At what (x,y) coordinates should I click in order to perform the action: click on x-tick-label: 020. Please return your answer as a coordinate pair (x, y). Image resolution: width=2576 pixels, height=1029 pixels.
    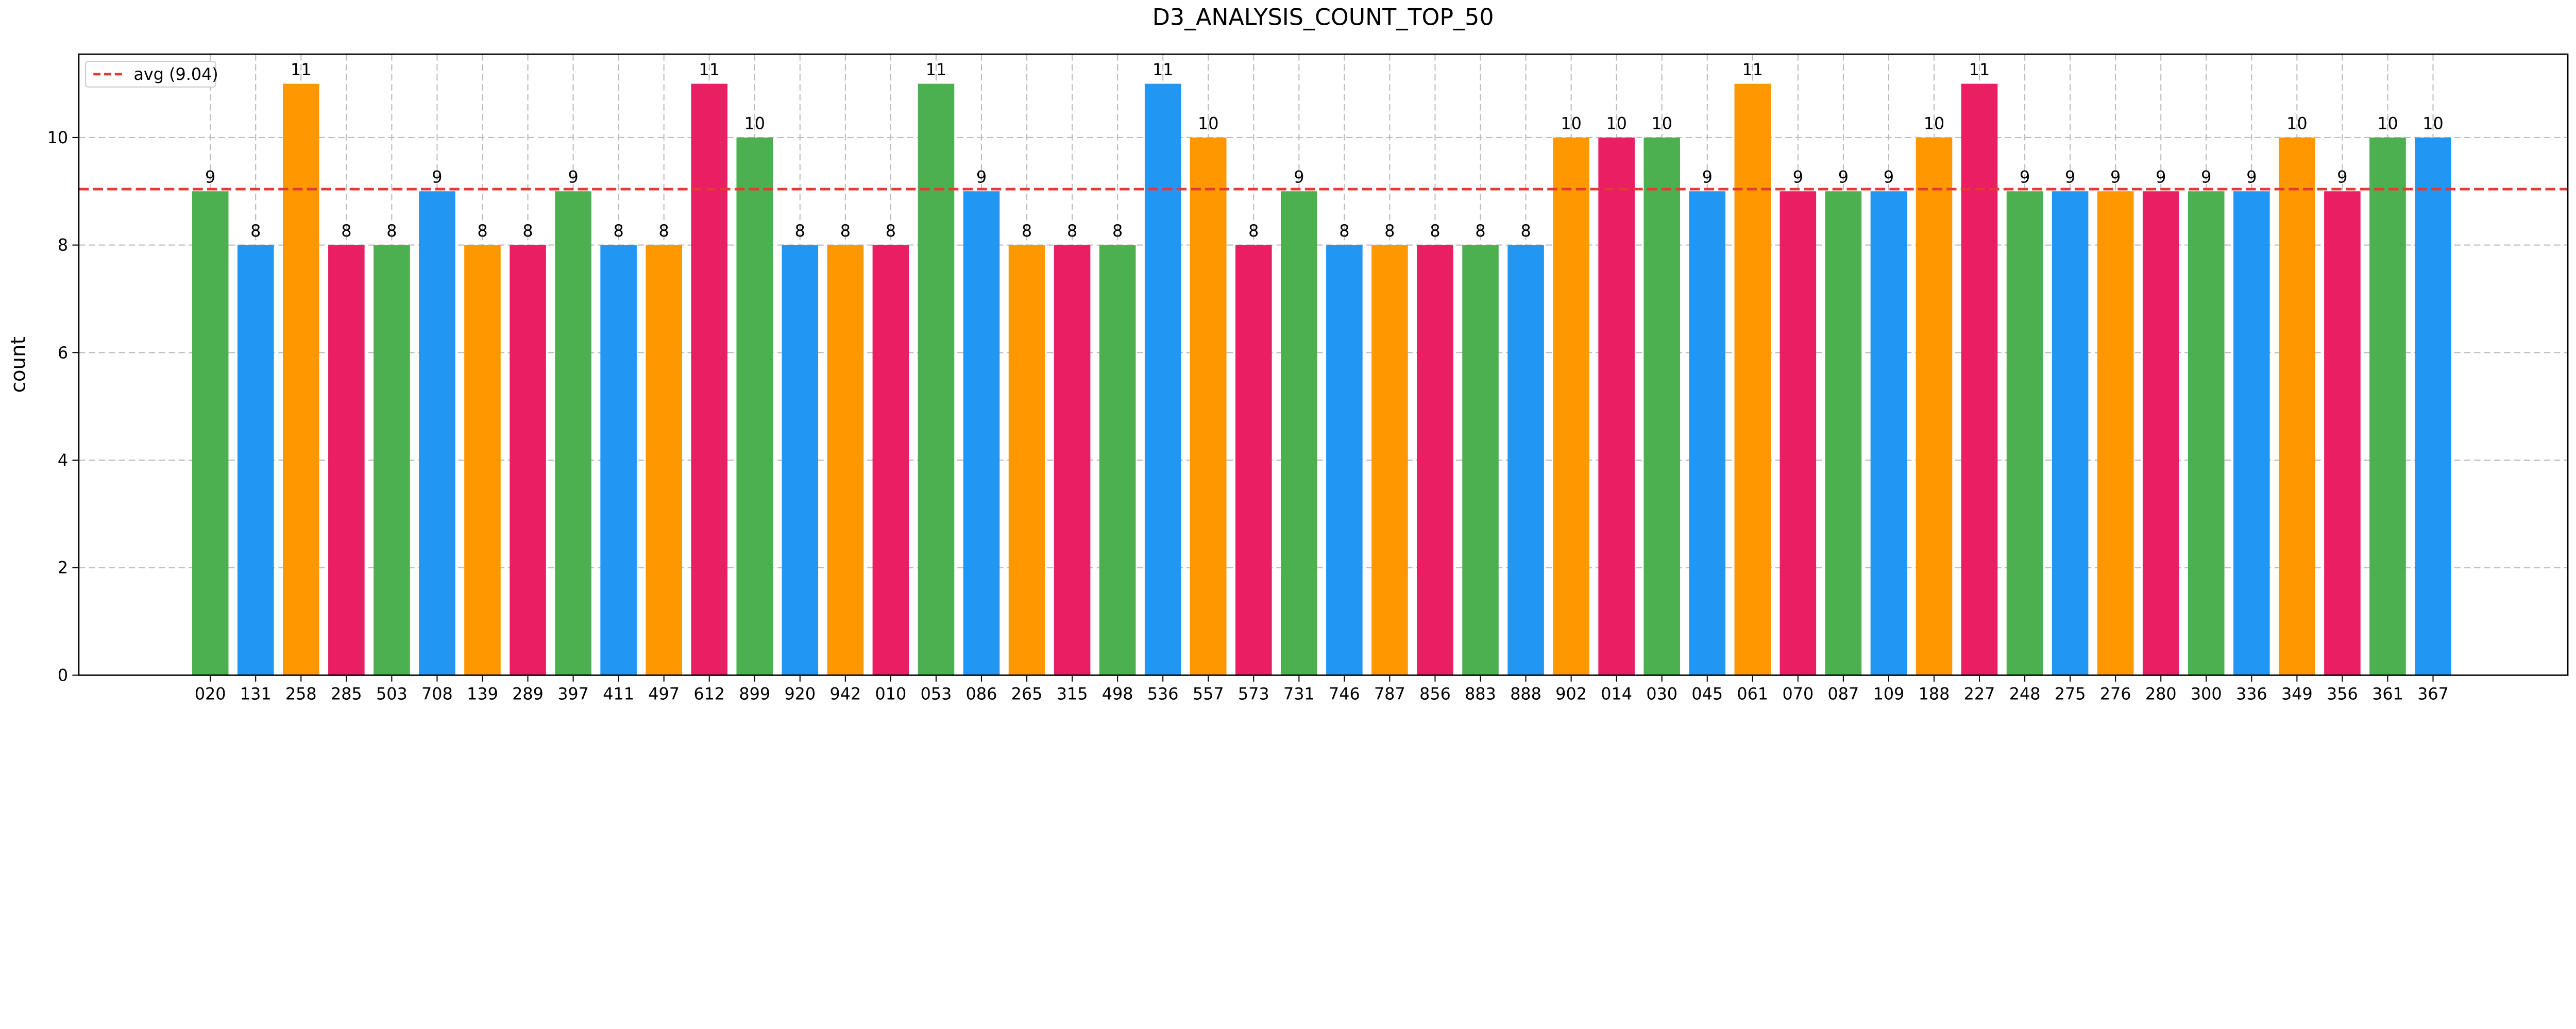
    Looking at the image, I should click on (210, 693).